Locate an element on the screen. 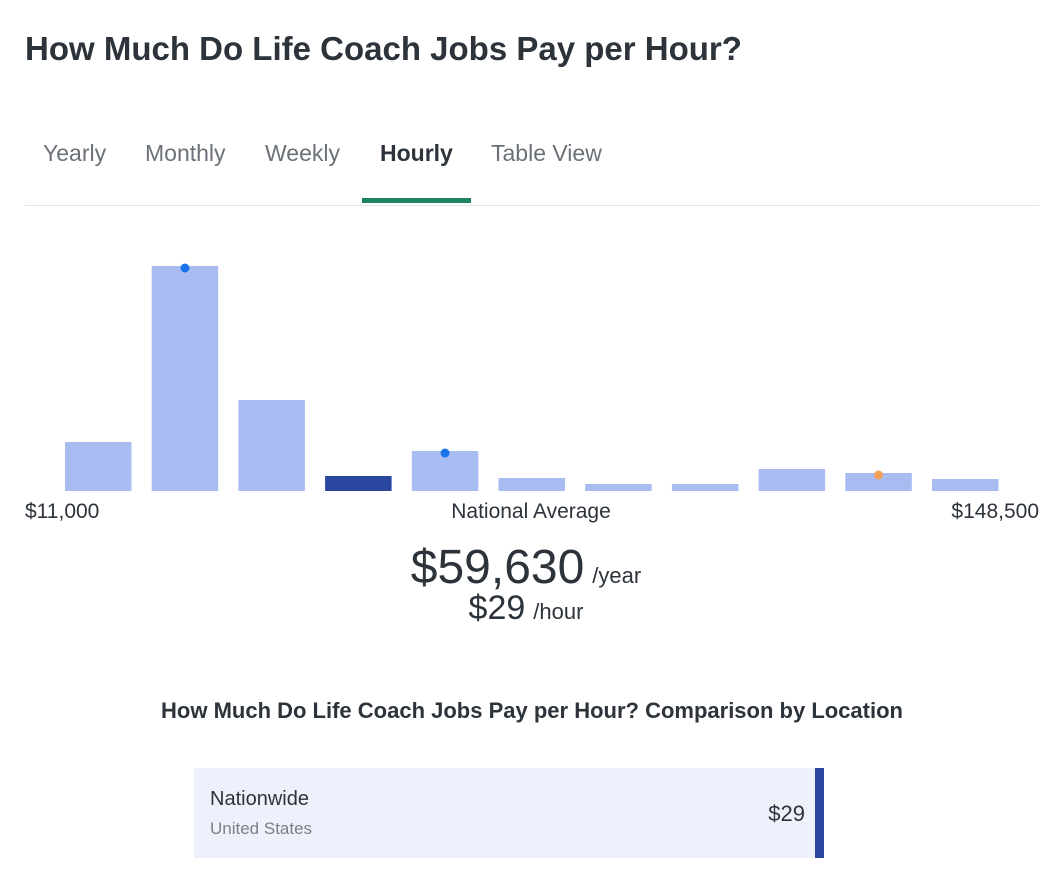  average-pay: $59,630/year $29/hour is located at coordinates (526, 584).